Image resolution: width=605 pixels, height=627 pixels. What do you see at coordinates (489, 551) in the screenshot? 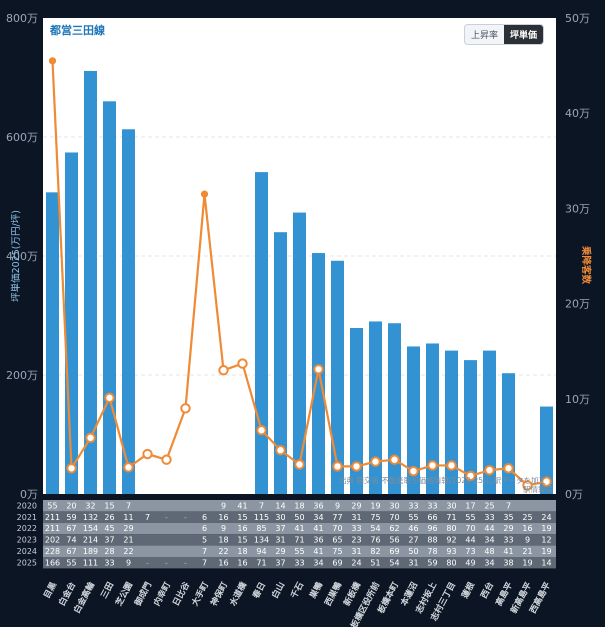
I see `table-cell: 48` at bounding box center [489, 551].